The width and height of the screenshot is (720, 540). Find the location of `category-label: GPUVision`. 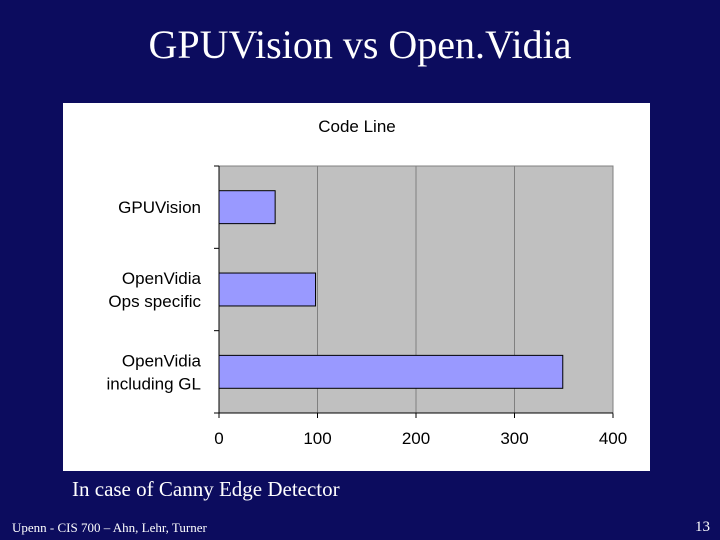

category-label: GPUVision is located at coordinates (159, 207).